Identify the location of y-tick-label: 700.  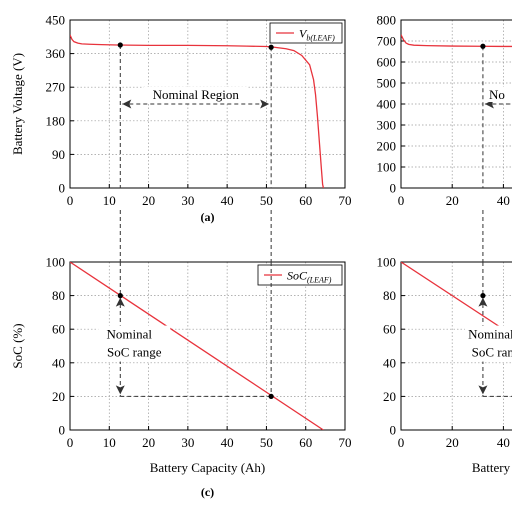
(387, 41).